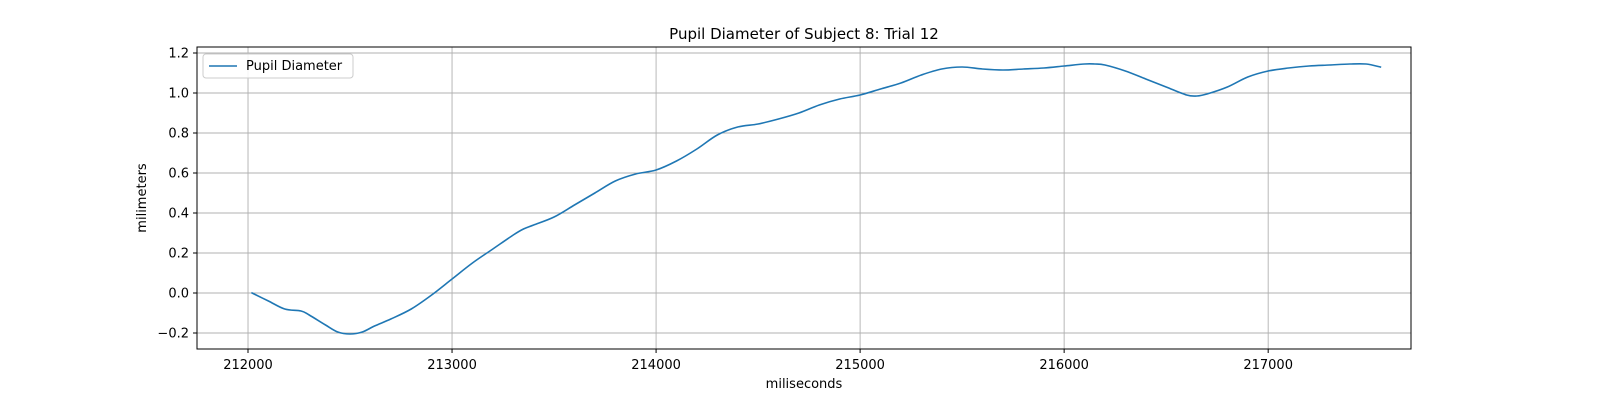  Describe the element at coordinates (178, 174) in the screenshot. I see `y-tick-label: 0.6` at that location.